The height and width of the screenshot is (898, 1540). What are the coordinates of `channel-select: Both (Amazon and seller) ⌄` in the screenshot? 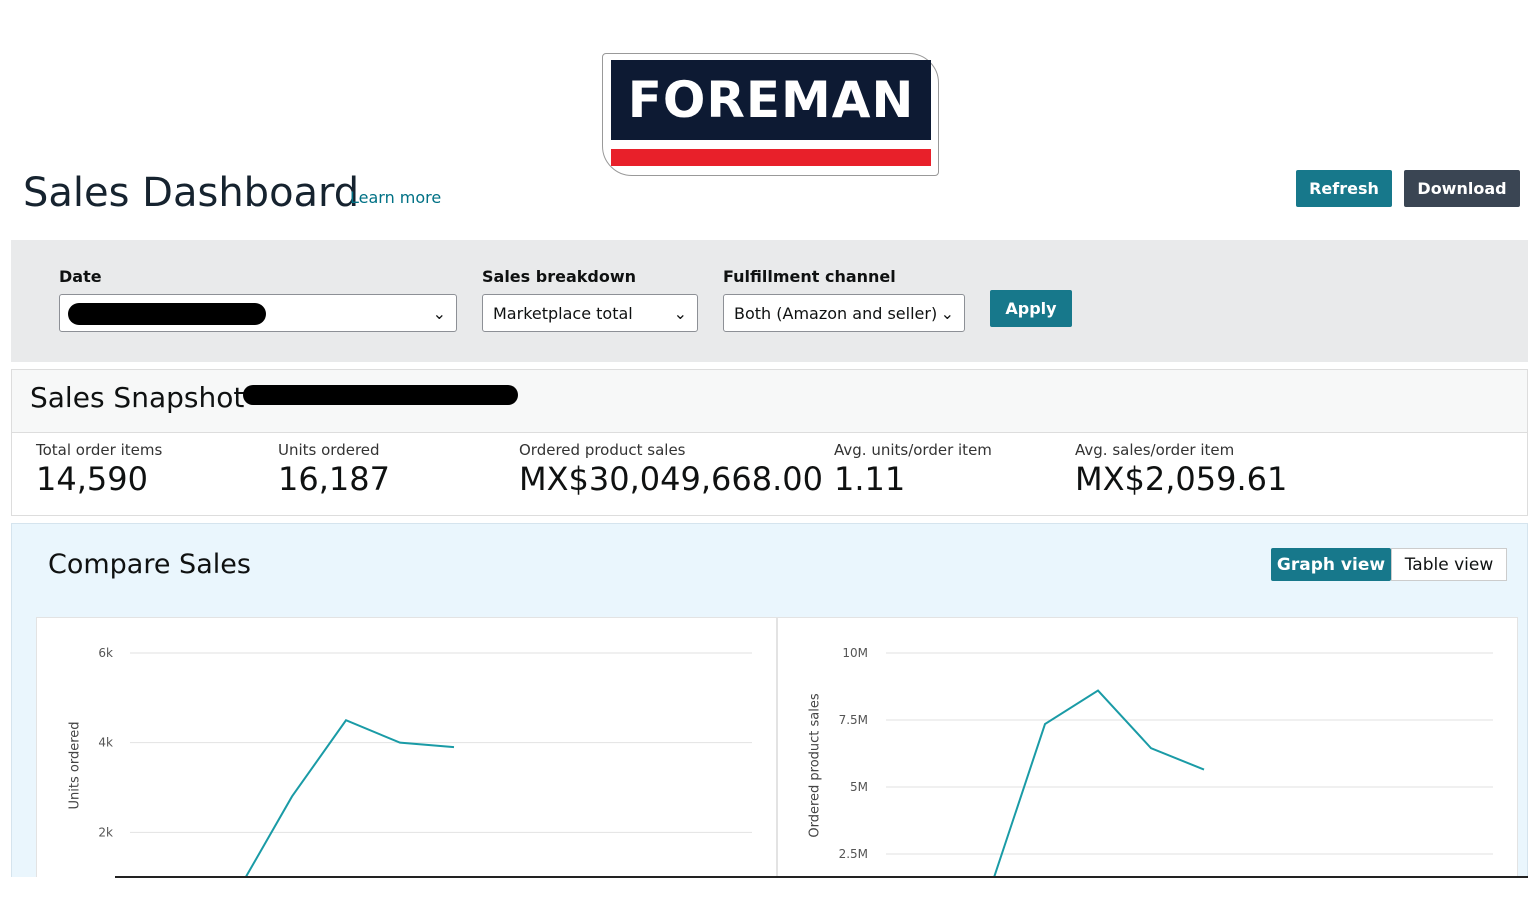 It's located at (844, 313).